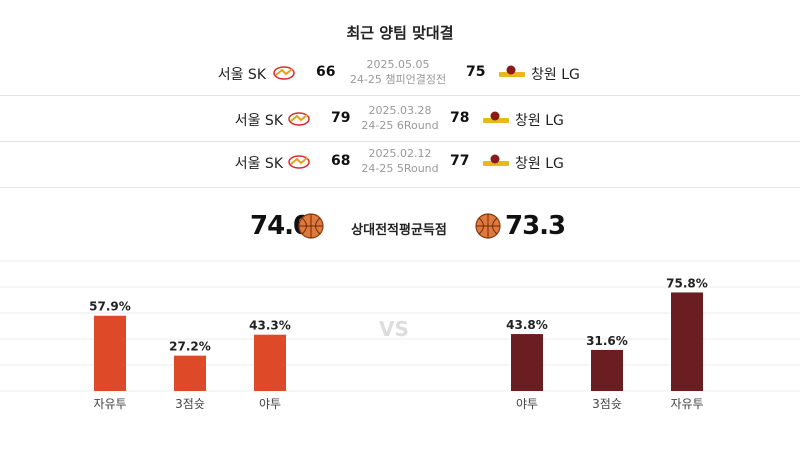 The image size is (800, 454). What do you see at coordinates (110, 307) in the screenshot?
I see `bar-value-label: 57.9%` at bounding box center [110, 307].